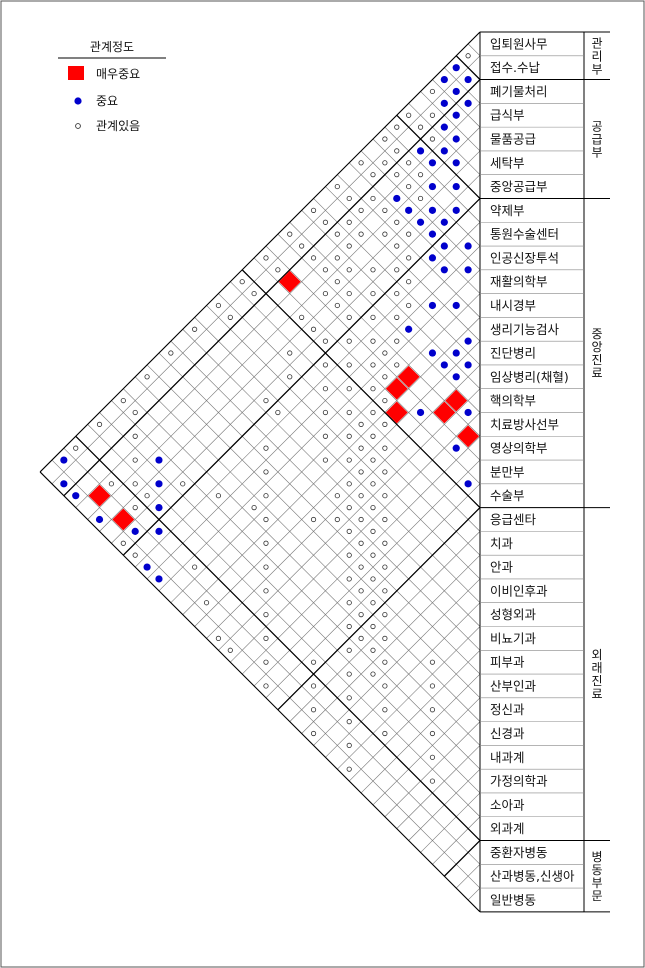 The width and height of the screenshot is (645, 968). Describe the element at coordinates (507, 495) in the screenshot. I see `department-label: 수술부` at that location.